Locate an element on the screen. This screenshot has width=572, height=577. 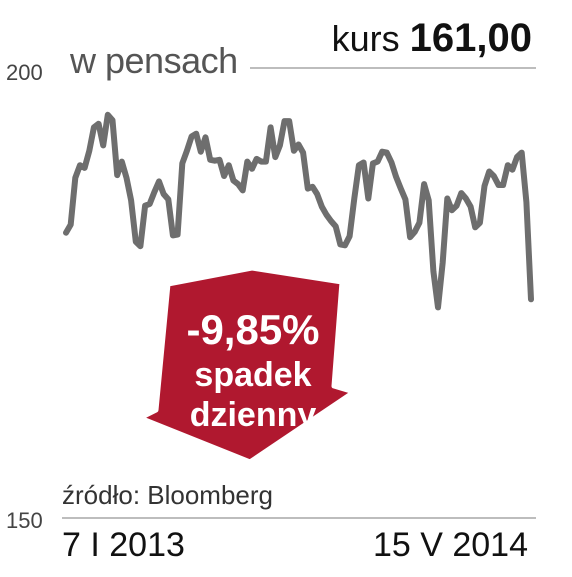
daily-drop-percent: -9,85% is located at coordinates (253, 329).